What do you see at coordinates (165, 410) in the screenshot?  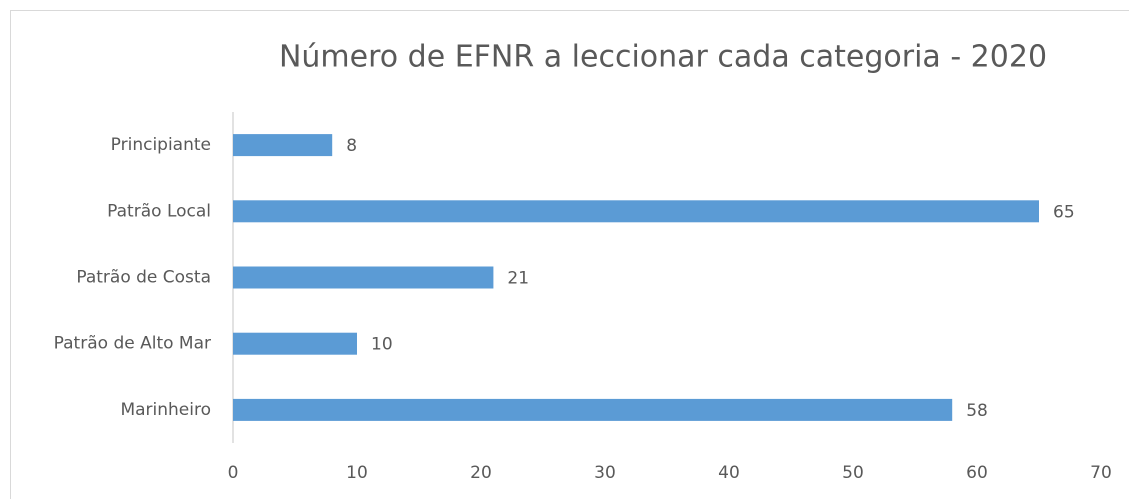 I see `y-tick-label: Marinheiro` at bounding box center [165, 410].